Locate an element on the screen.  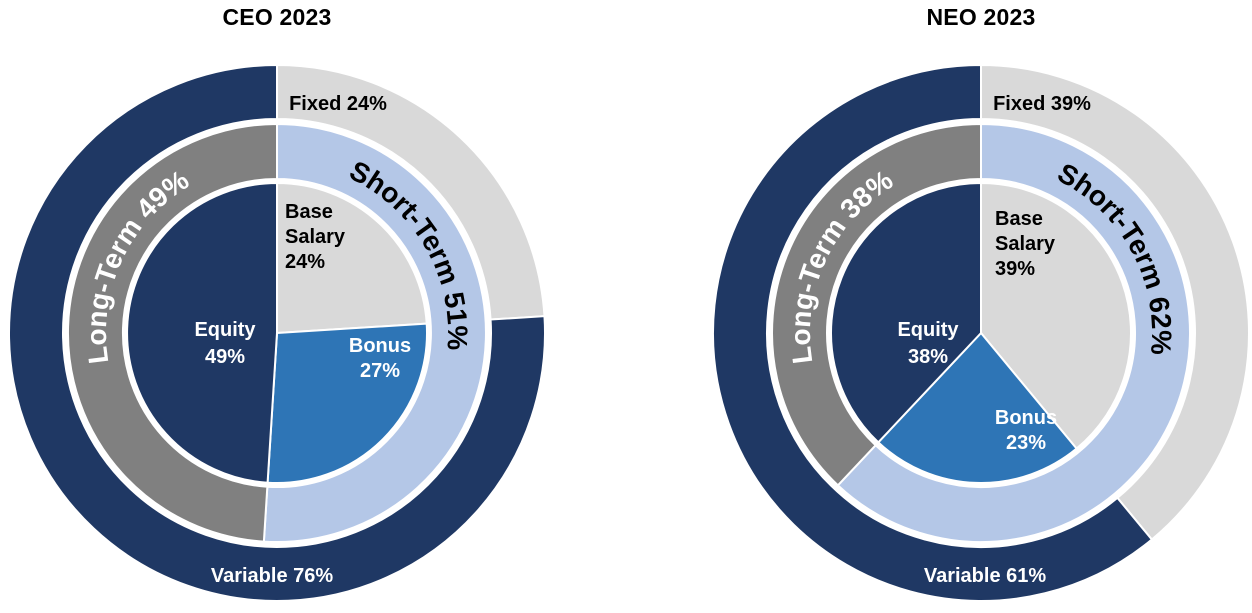
chart-title: NEO 2023 is located at coordinates (981, 17).